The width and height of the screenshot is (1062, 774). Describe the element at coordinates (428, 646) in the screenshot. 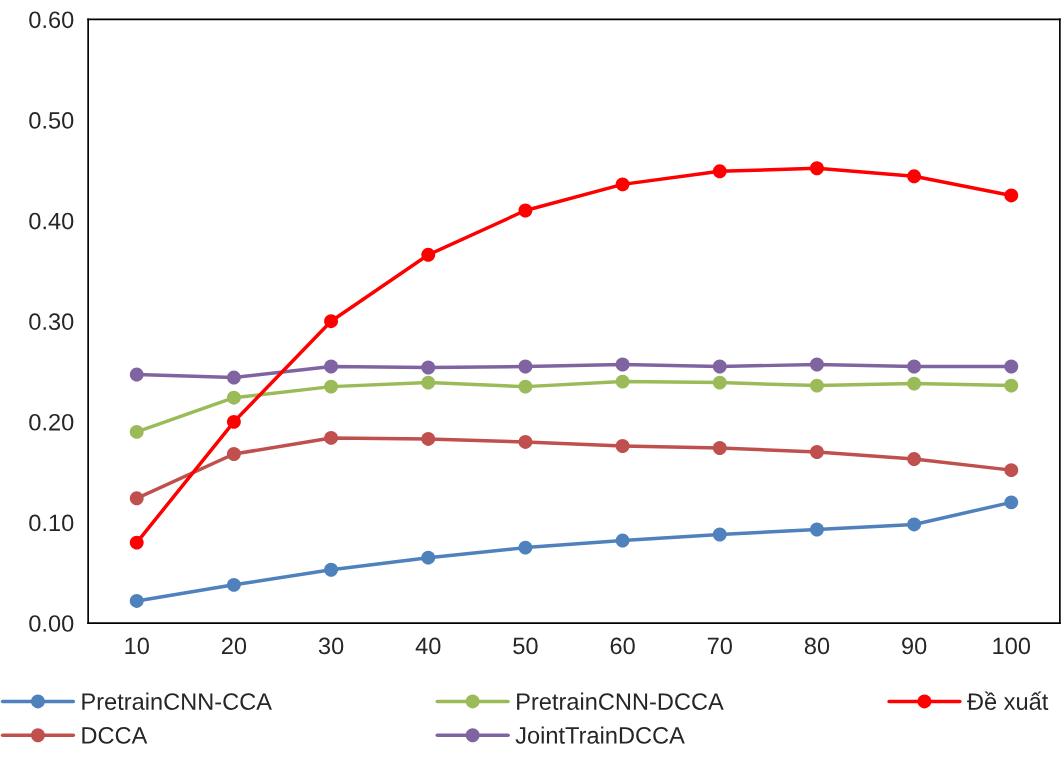

I see `x-tick-label: 40` at that location.